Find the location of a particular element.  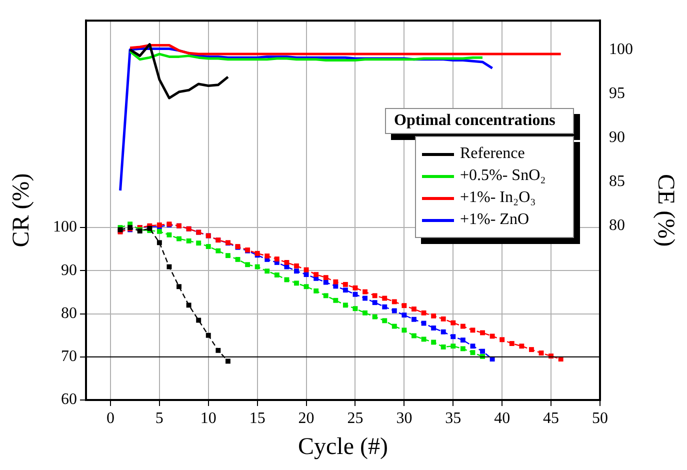

x-tick-label: 25 is located at coordinates (355, 418).